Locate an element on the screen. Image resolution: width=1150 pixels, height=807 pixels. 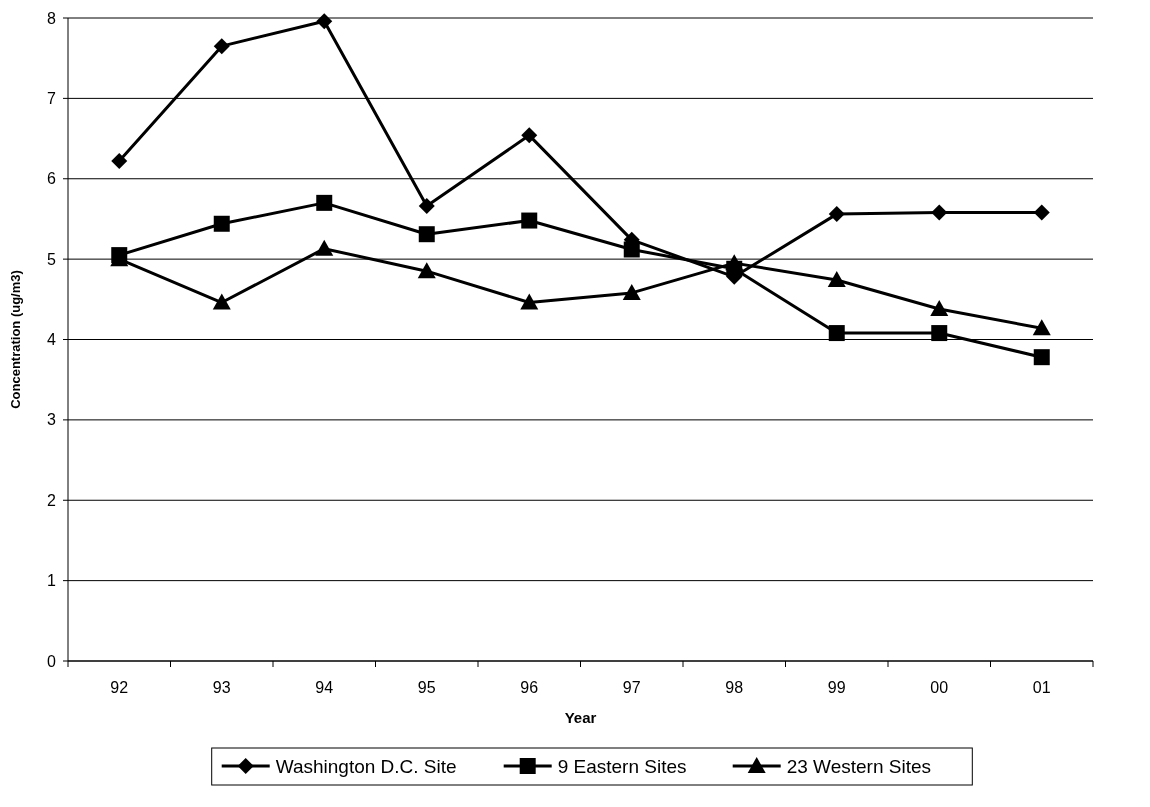
y-tick-label: 8 is located at coordinates (52, 18).